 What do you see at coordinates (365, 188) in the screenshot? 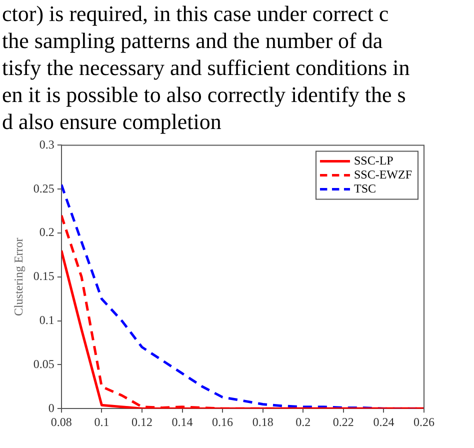
I see `legend-label: TSC` at bounding box center [365, 188].